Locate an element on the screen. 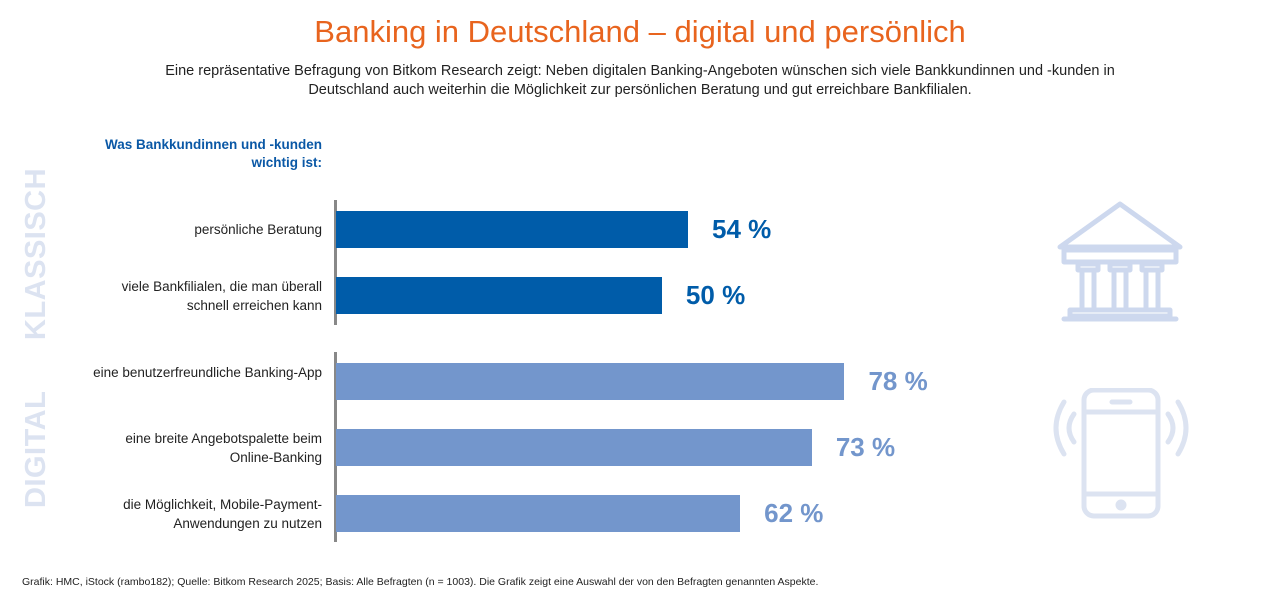  axis-line-klassisch is located at coordinates (335, 262).